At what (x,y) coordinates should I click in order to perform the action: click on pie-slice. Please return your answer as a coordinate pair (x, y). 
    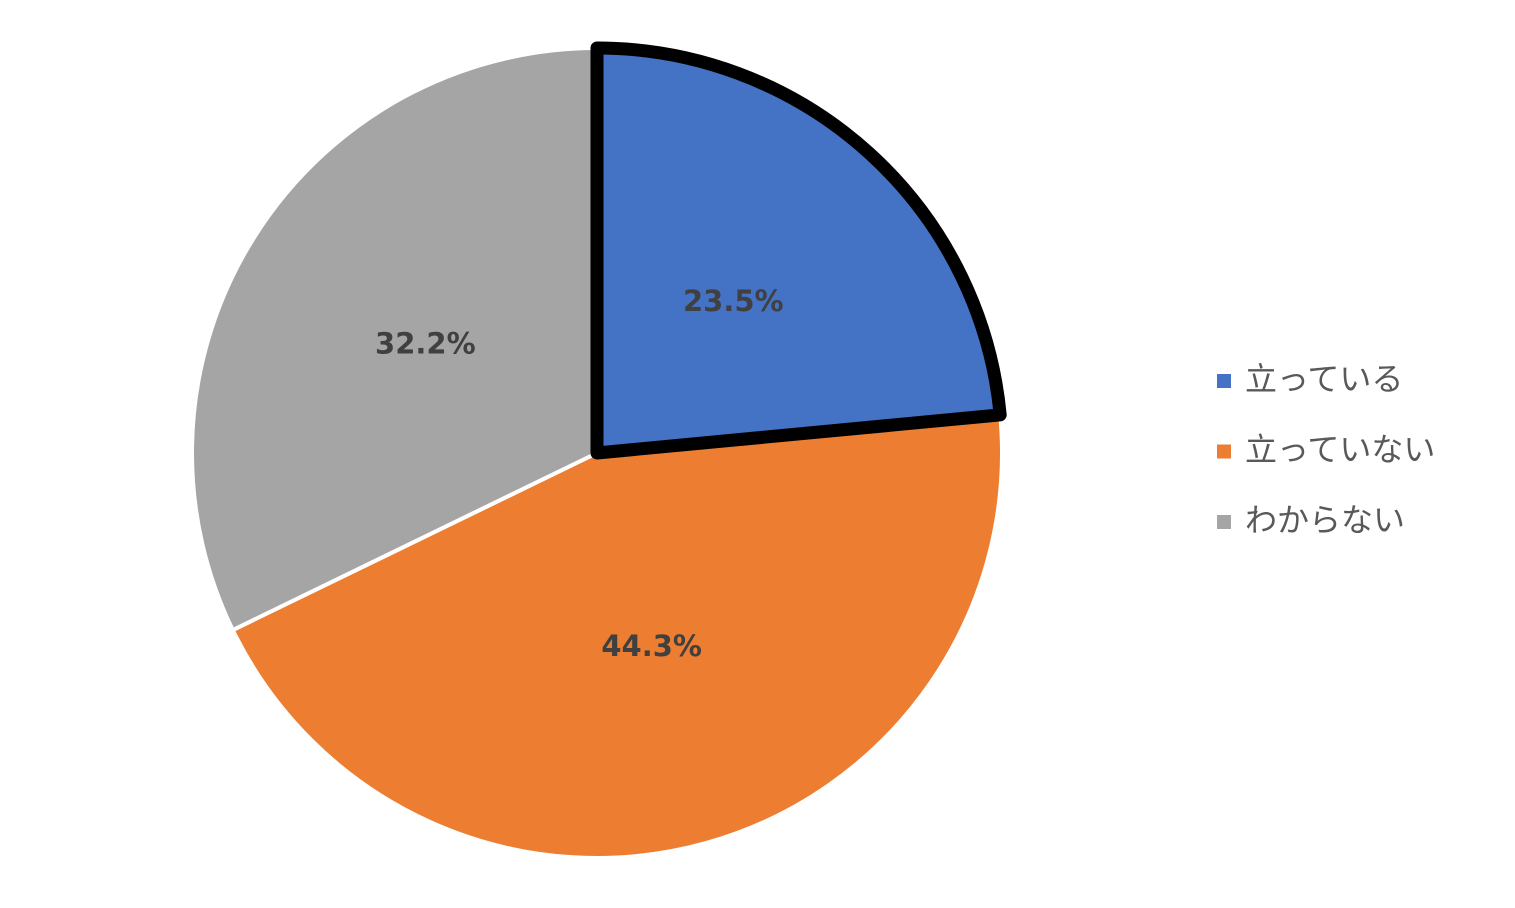
    Looking at the image, I should click on (798, 250).